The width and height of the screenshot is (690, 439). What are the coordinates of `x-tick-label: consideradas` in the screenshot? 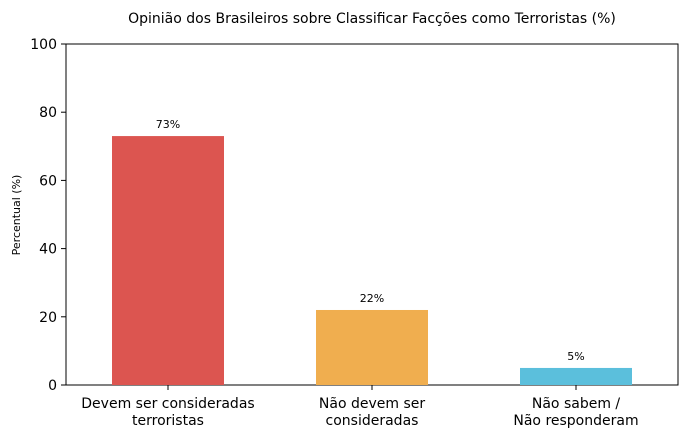 It's located at (372, 421).